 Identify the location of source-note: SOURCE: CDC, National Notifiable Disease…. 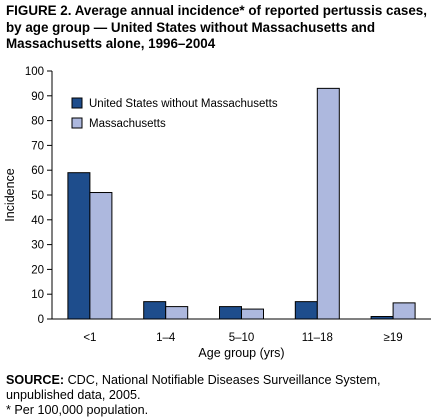
(221, 388).